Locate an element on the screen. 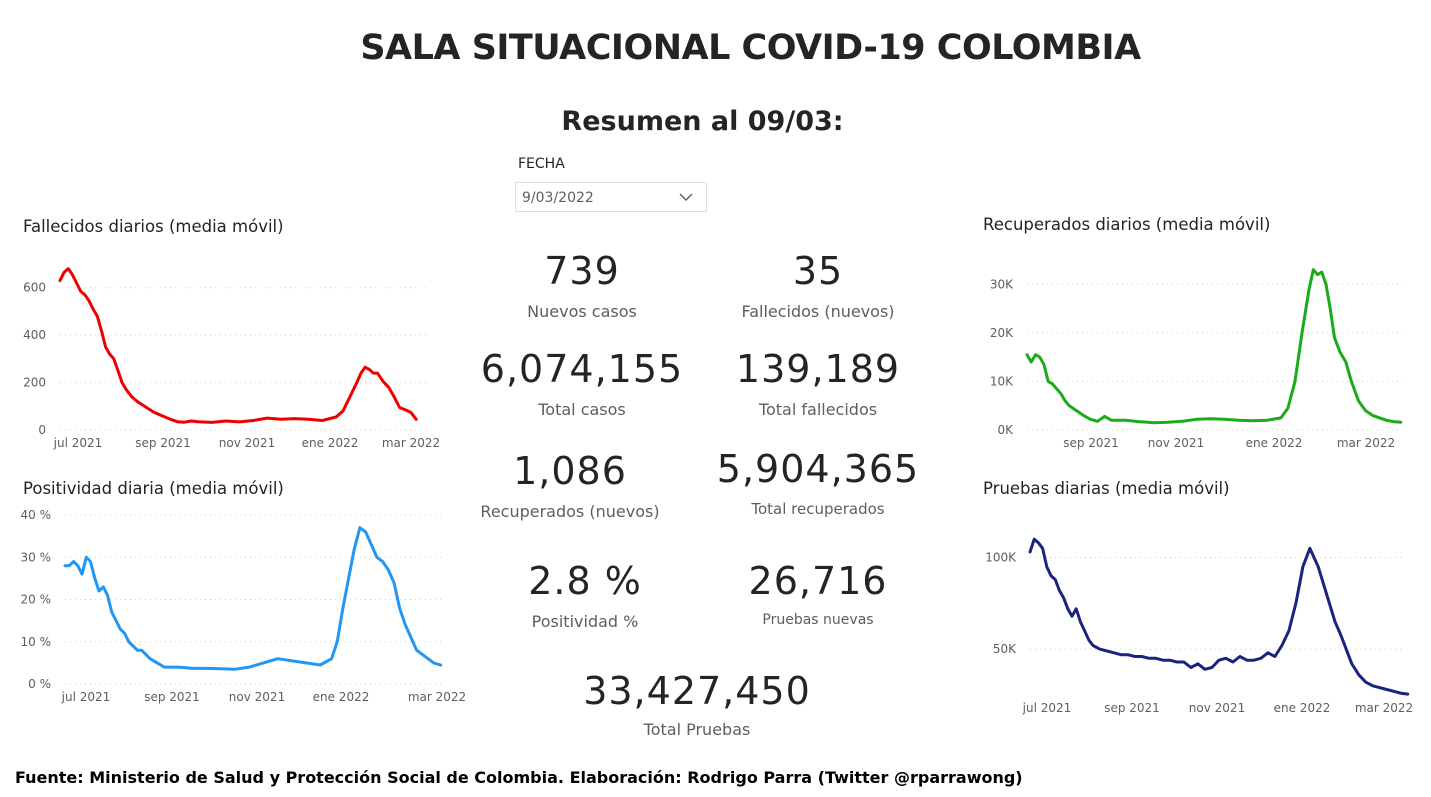  date-dropdown-value: 9/03/2022 is located at coordinates (558, 198).